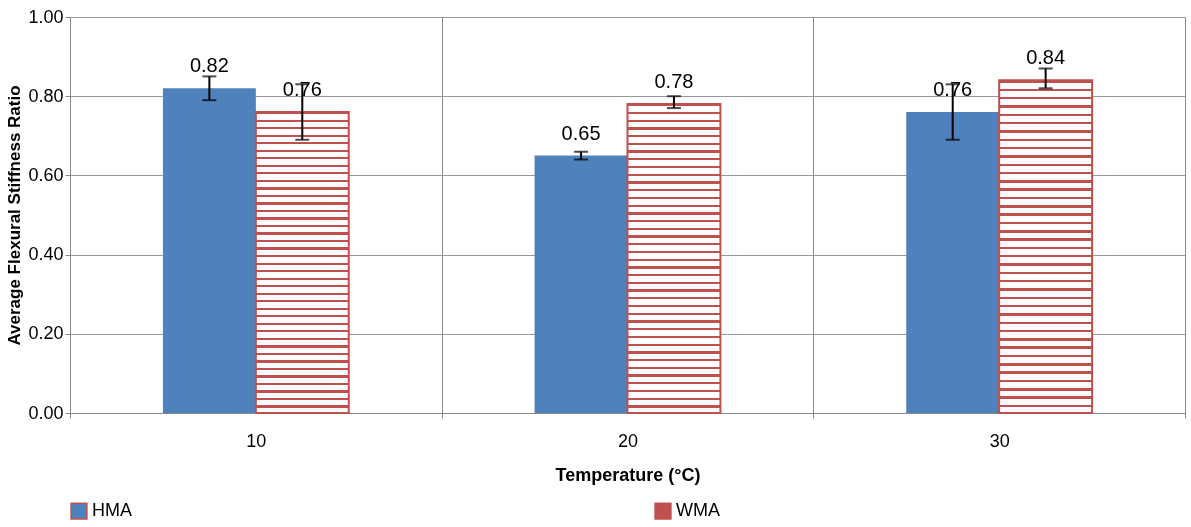 Image resolution: width=1191 pixels, height=527 pixels. Describe the element at coordinates (209, 65) in the screenshot. I see `data-label: 0.82` at that location.